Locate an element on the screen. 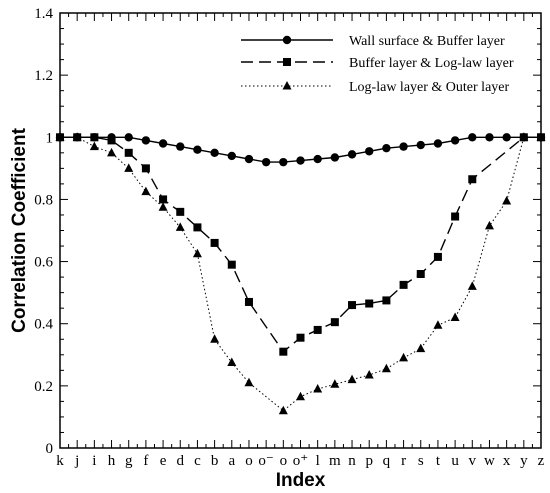 The image size is (550, 493). legend-label-3: Log-law layer & Outer layer is located at coordinates (429, 87).